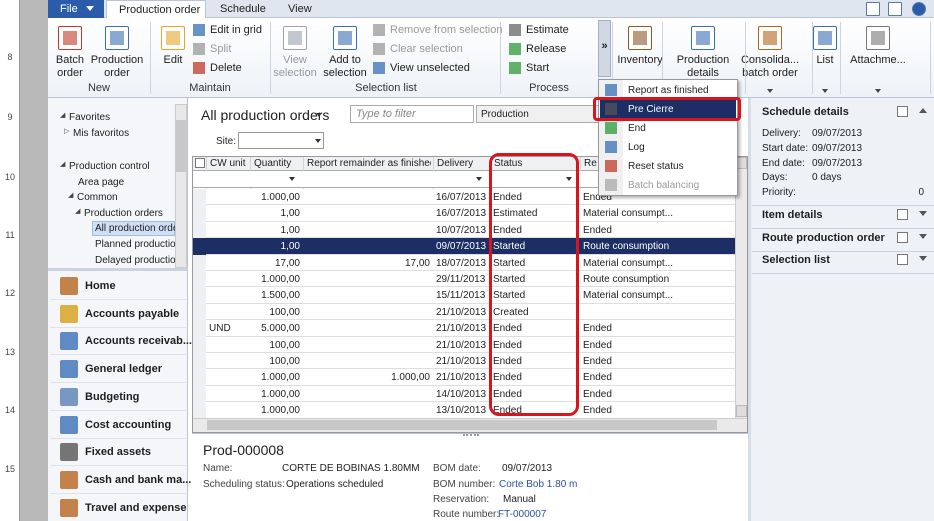 The height and width of the screenshot is (521, 934). I want to click on tree-item: Planned productio., so click(137, 244).